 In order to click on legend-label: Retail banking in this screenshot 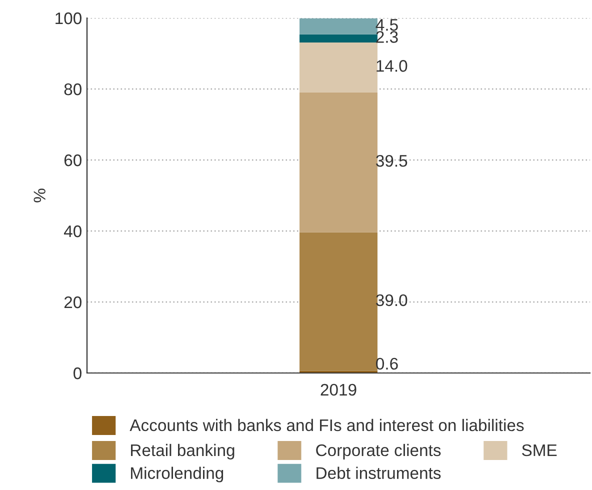, I will do `click(182, 452)`.